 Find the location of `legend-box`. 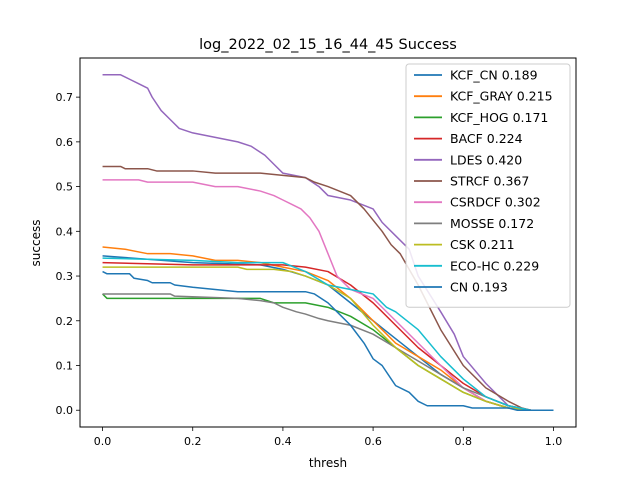

legend-box is located at coordinates (488, 185).